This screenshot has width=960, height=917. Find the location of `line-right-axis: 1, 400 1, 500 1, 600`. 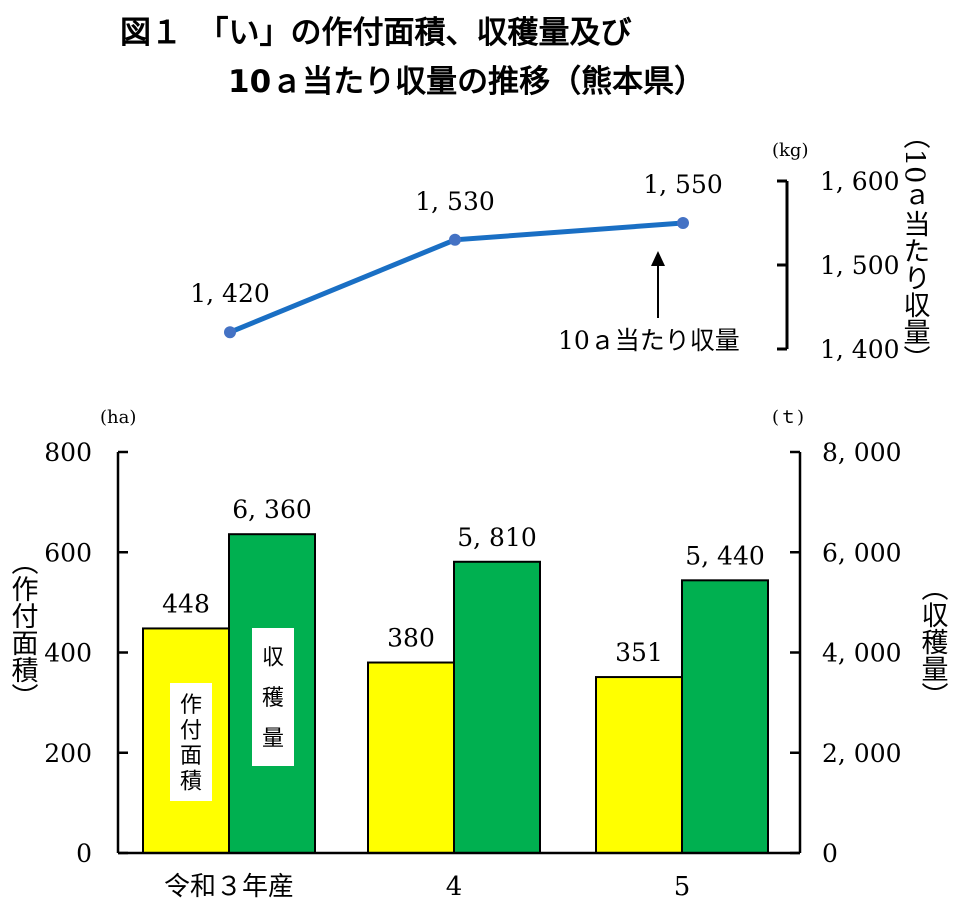

line-right-axis: 1, 400 1, 500 1, 600 is located at coordinates (838, 265).